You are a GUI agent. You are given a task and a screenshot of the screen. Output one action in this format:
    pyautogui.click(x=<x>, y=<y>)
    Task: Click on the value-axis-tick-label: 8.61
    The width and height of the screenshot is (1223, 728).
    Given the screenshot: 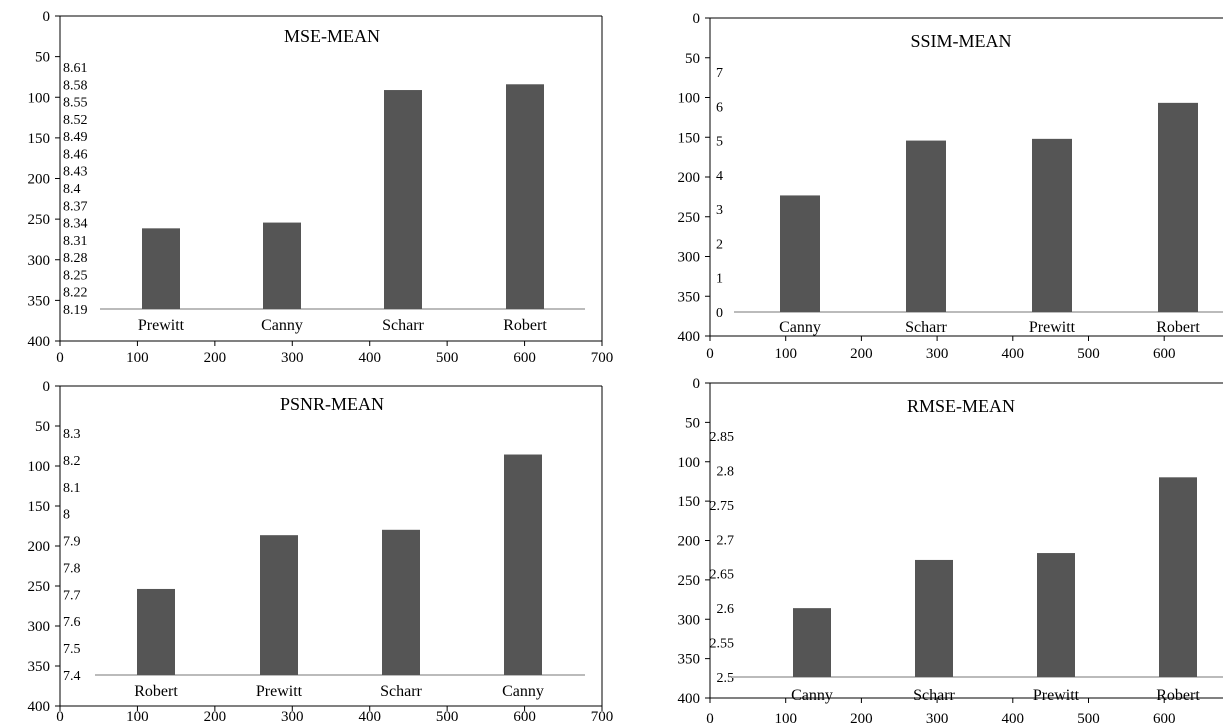 What is the action you would take?
    pyautogui.click(x=75, y=68)
    